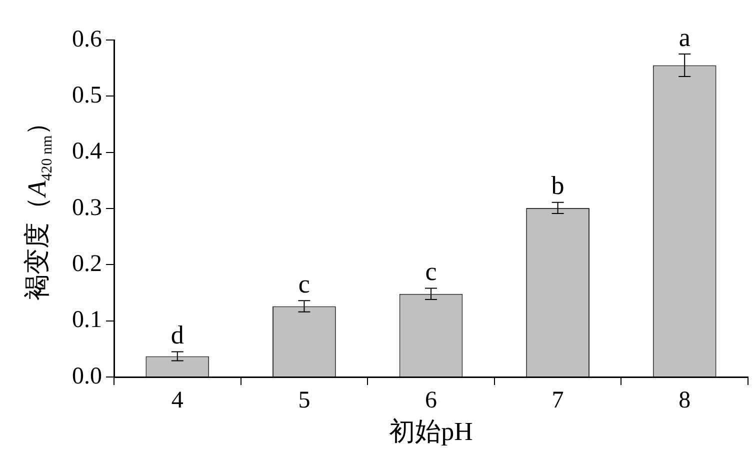  I want to click on y-tick-label: 0.6, so click(87, 39).